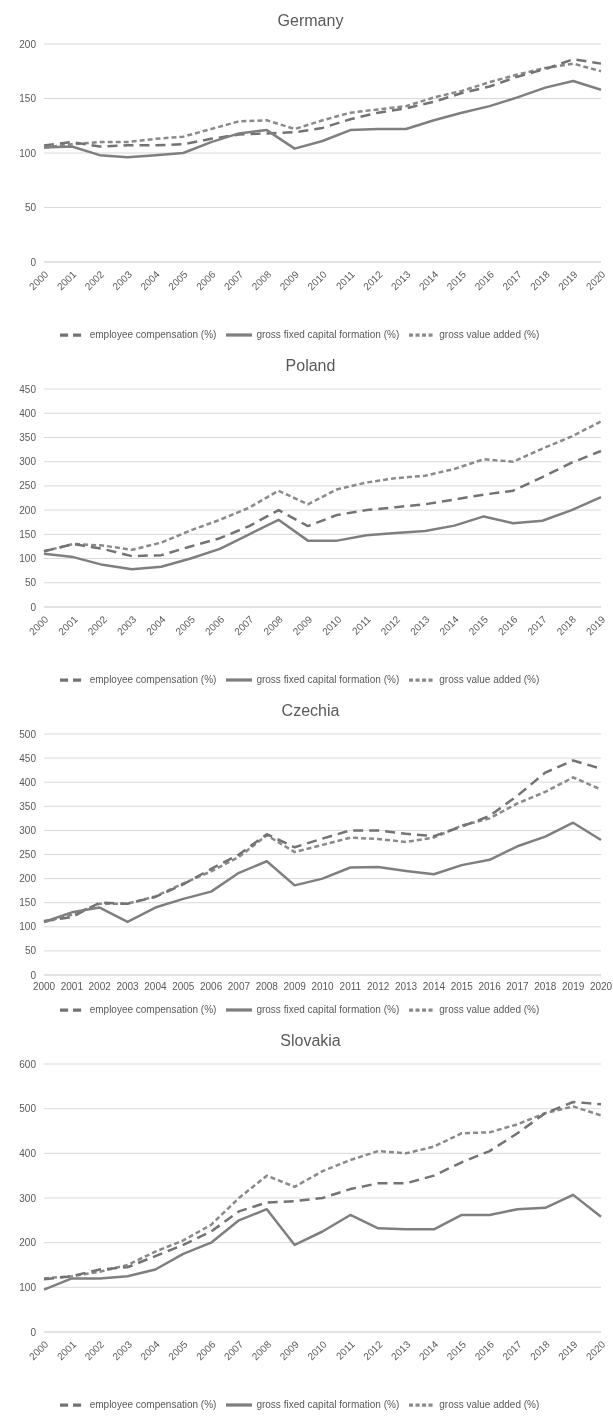 This screenshot has height=1425, width=613. I want to click on x-tick-label: 2014, so click(434, 987).